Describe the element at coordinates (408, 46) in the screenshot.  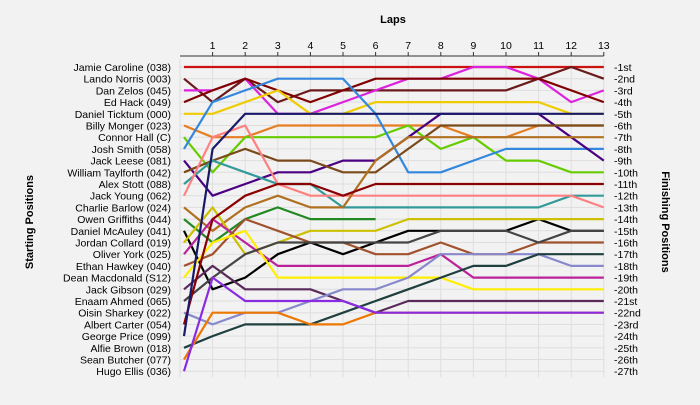
I see `lap-tick-label: 7` at that location.